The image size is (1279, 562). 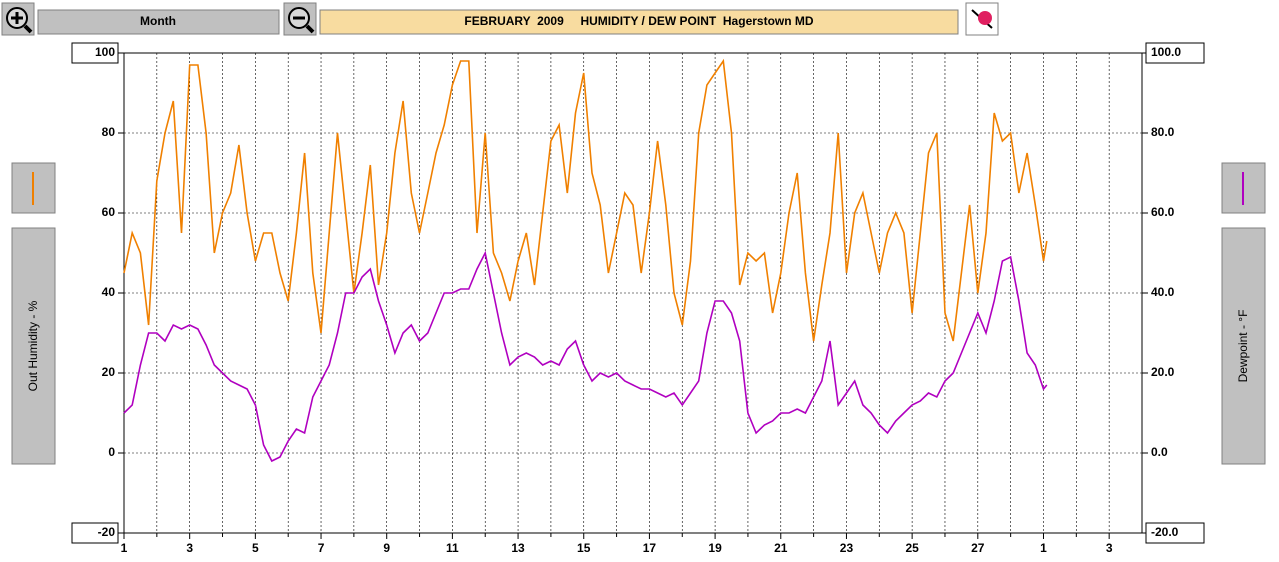 I want to click on y2-axis-label: Dewpoint - °F, so click(x=1243, y=346).